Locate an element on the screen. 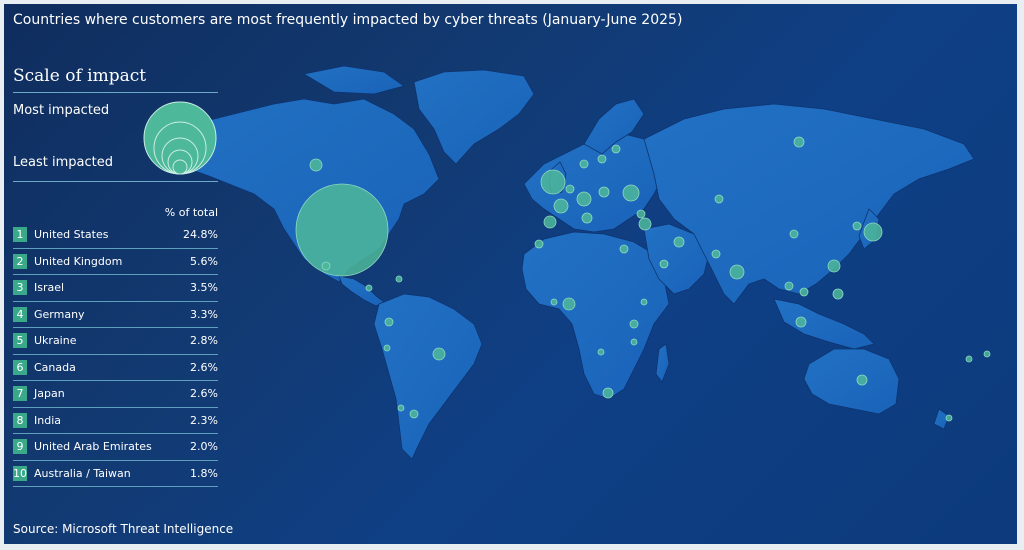 Image resolution: width=1024 pixels, height=550 pixels. bubble-tanzania is located at coordinates (634, 342).